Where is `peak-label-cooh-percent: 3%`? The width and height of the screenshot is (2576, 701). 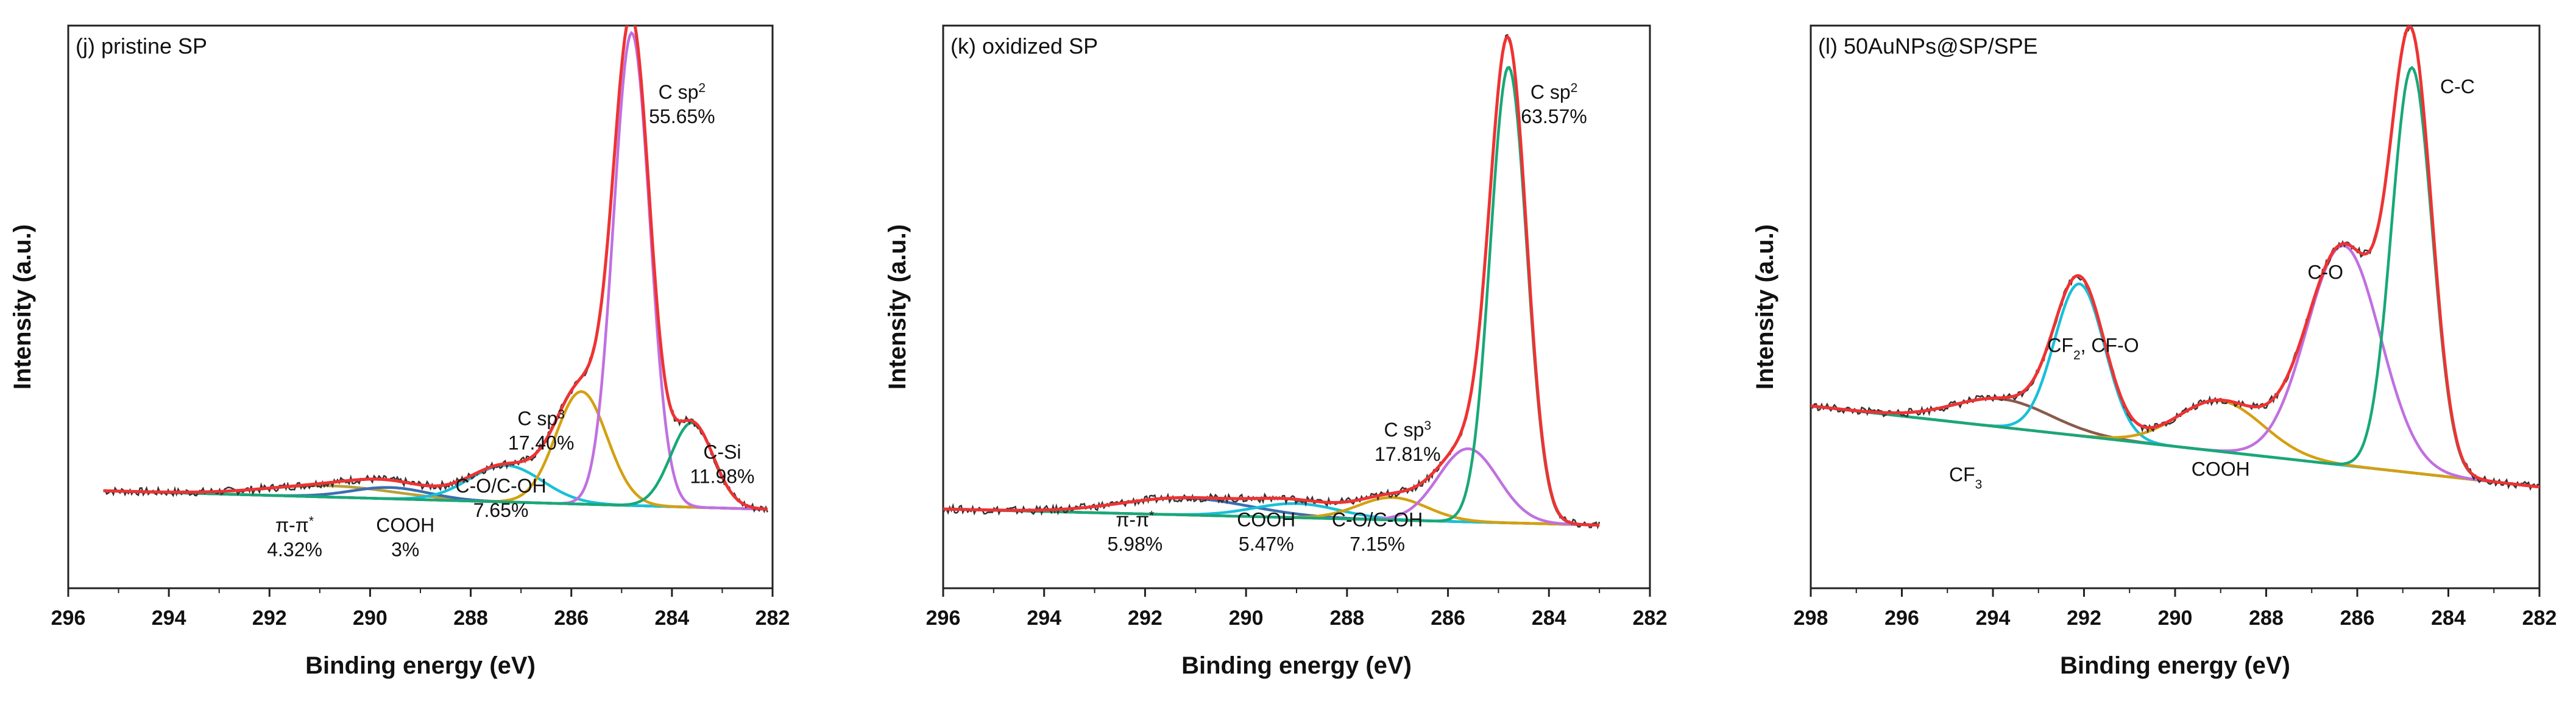
peak-label-cooh-percent: 3% is located at coordinates (405, 550).